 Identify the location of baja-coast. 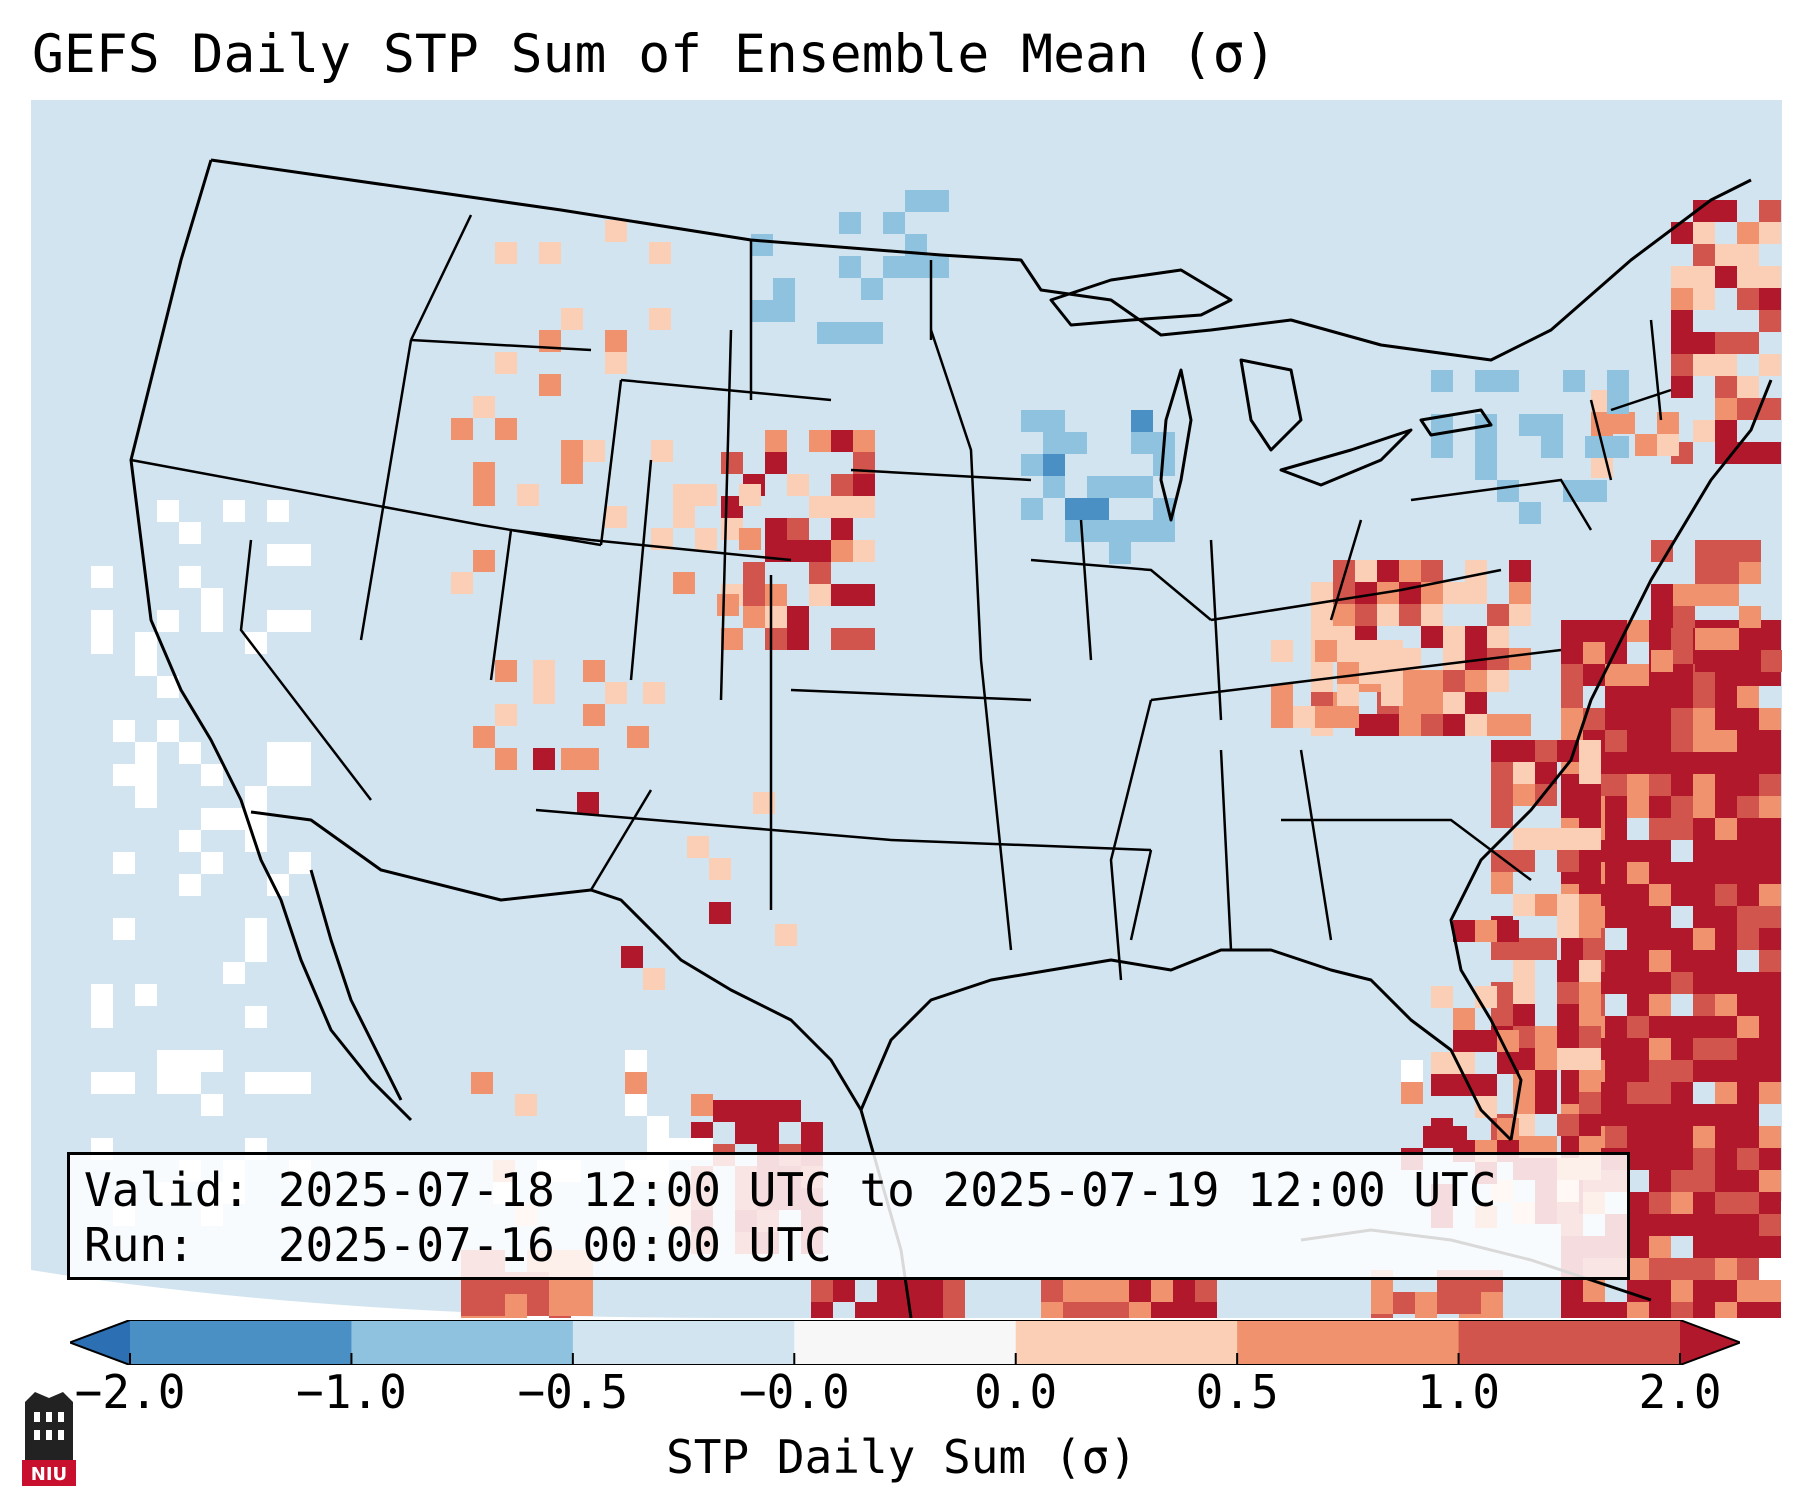
(356, 985).